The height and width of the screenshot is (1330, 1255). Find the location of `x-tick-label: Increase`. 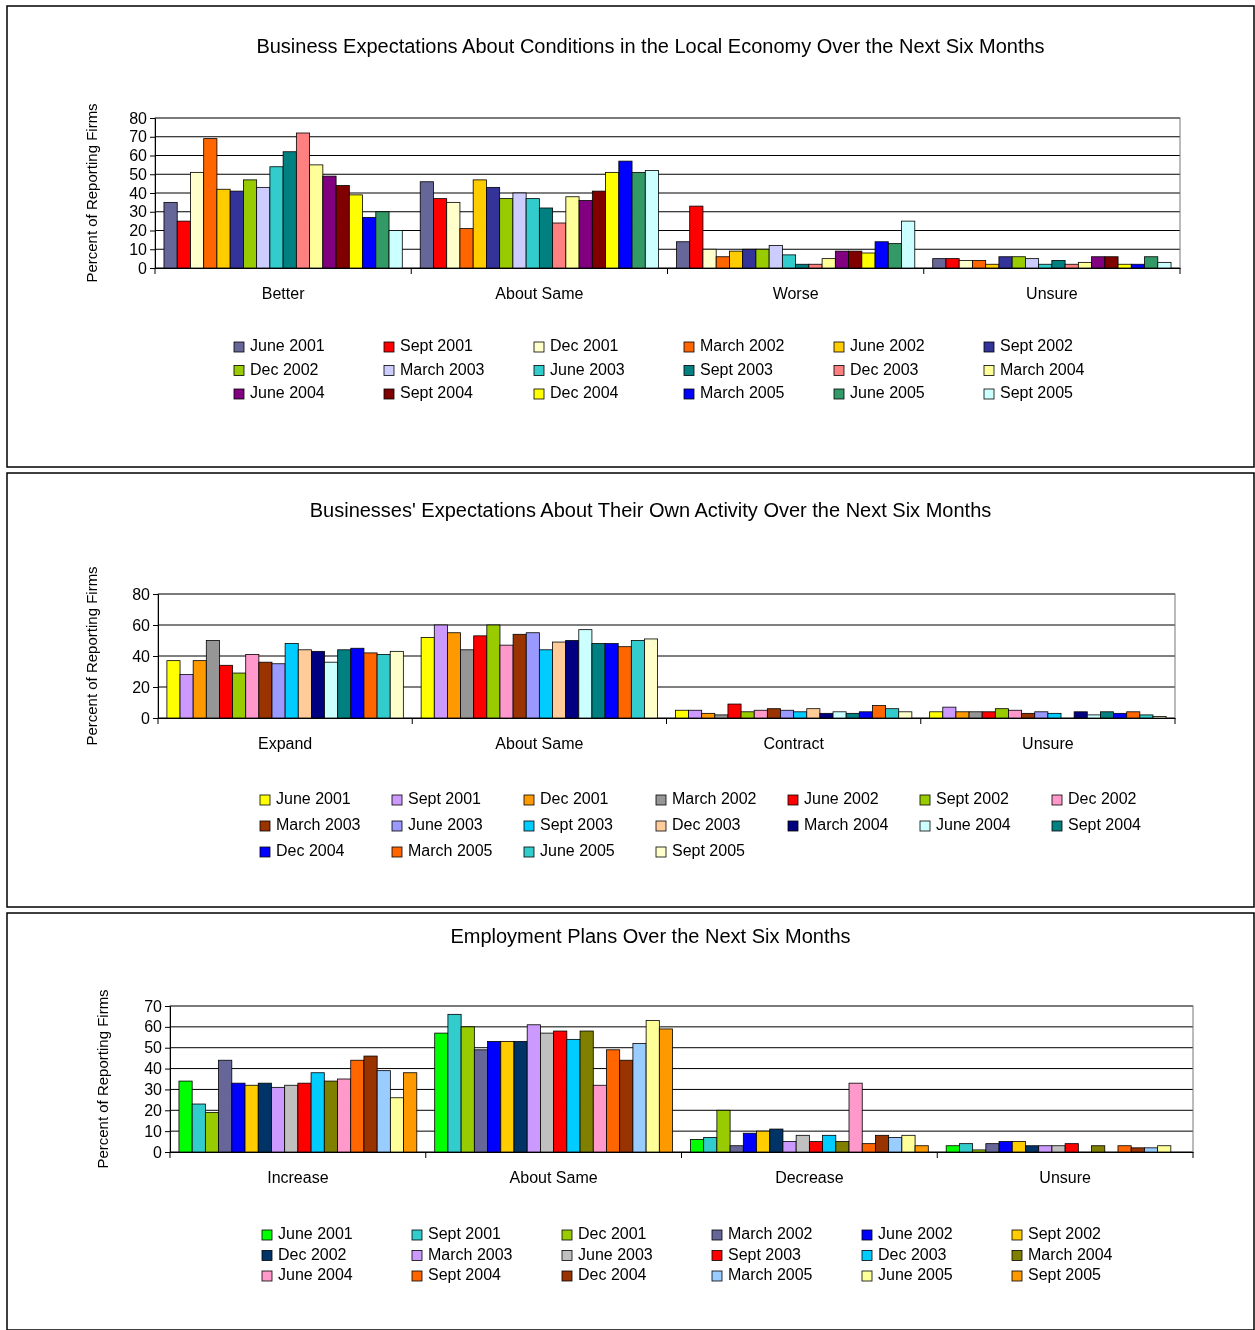

x-tick-label: Increase is located at coordinates (298, 1178).